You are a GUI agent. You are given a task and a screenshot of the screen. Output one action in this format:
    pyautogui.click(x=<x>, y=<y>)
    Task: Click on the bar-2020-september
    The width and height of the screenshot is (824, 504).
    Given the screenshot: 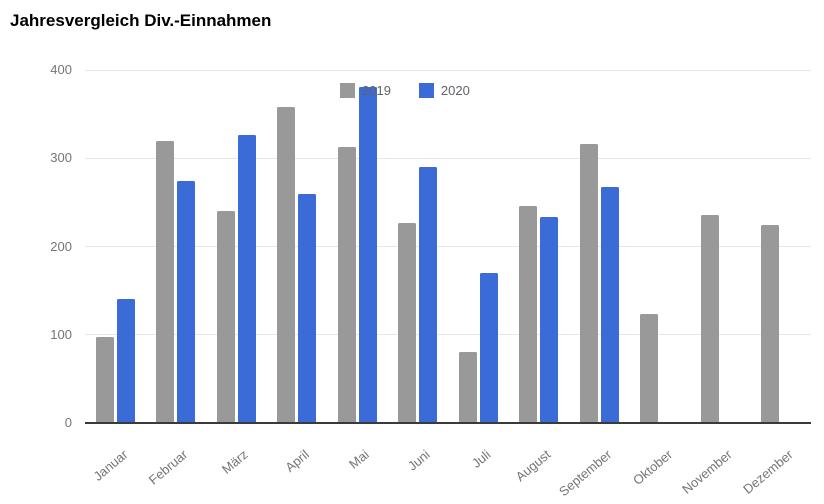 What is the action you would take?
    pyautogui.click(x=609, y=304)
    